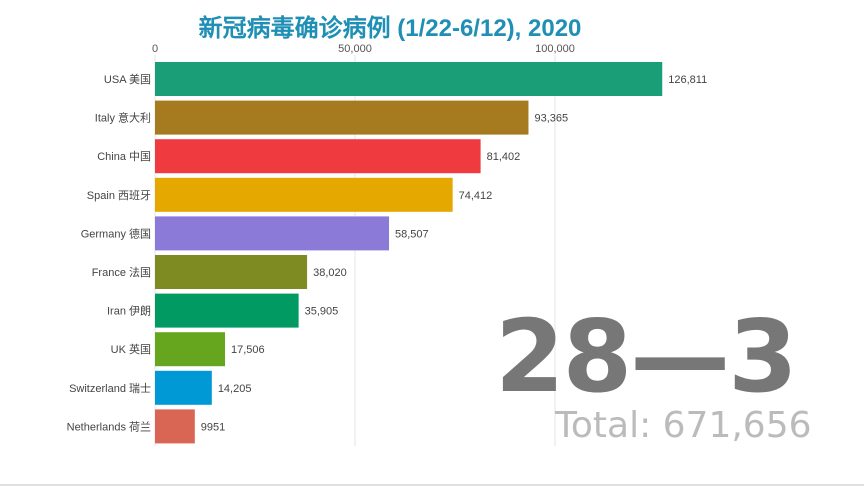  What do you see at coordinates (121, 272) in the screenshot?
I see `category-label: France 法国` at bounding box center [121, 272].